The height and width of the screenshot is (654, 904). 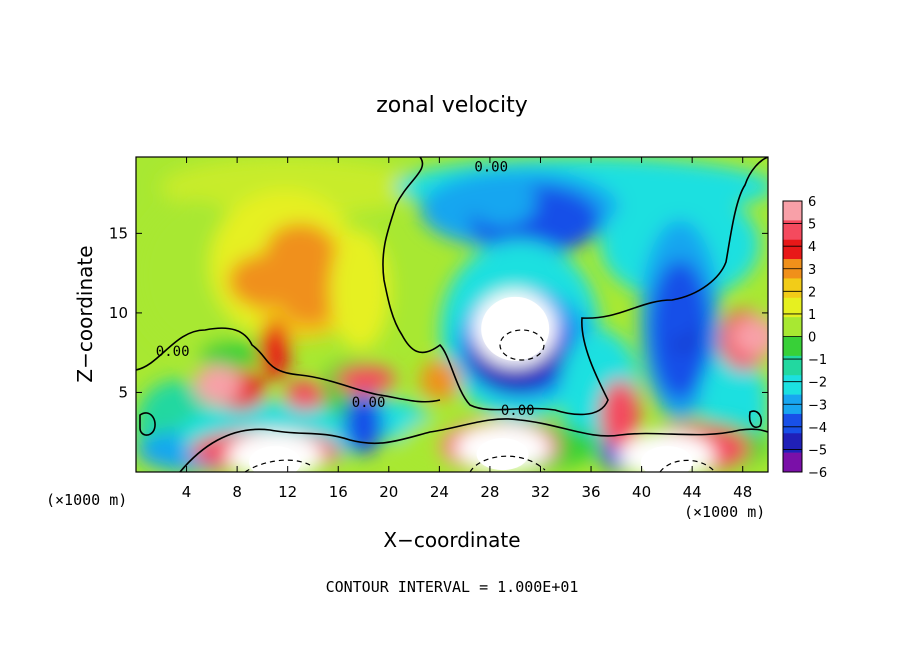 What do you see at coordinates (812, 338) in the screenshot?
I see `colorbar-label: 0` at bounding box center [812, 338].